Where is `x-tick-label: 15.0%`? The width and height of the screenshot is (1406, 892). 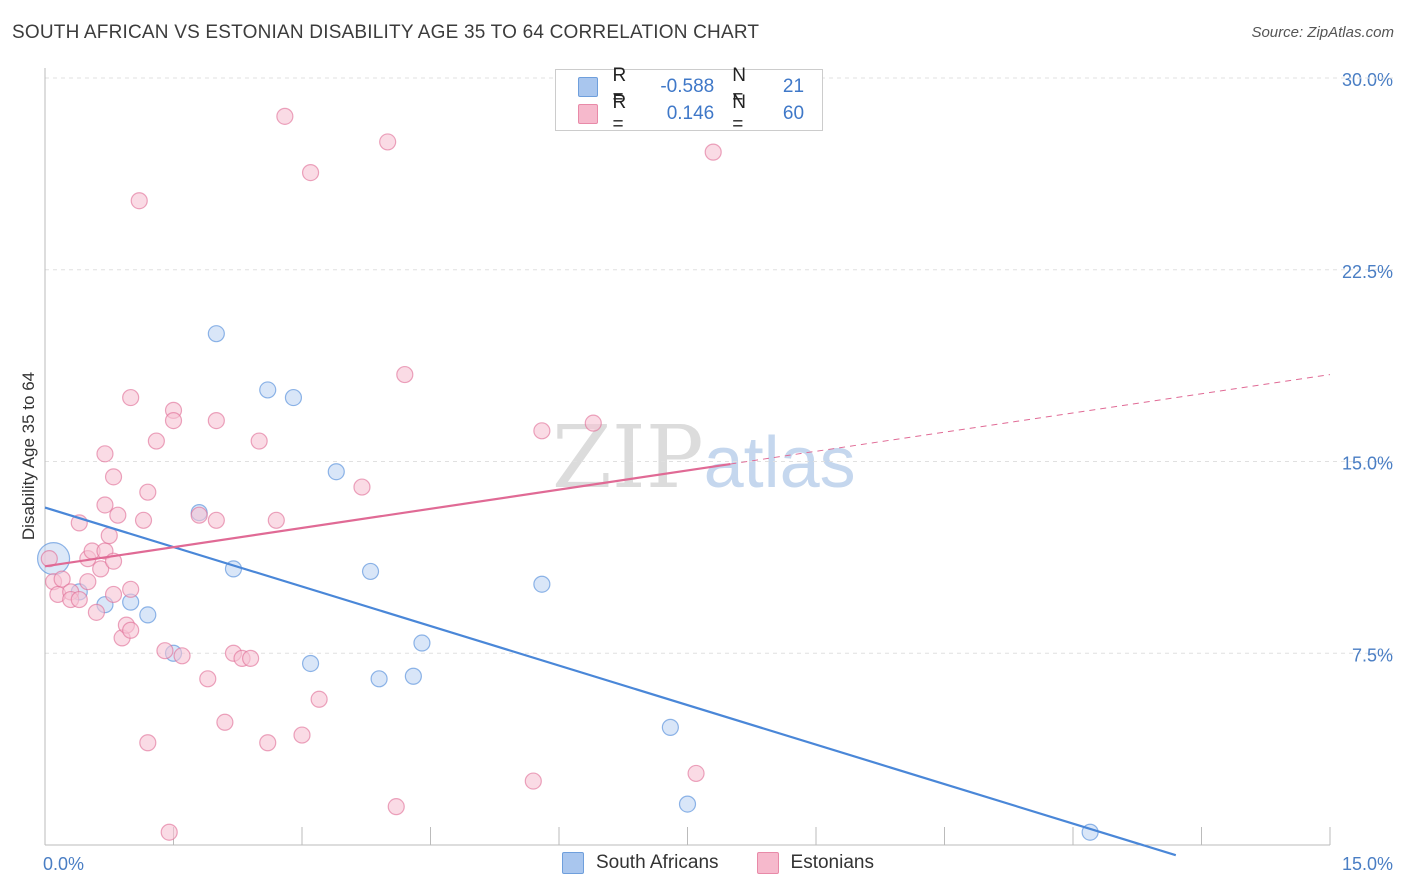 x-tick-label: 15.0% is located at coordinates (1367, 864).